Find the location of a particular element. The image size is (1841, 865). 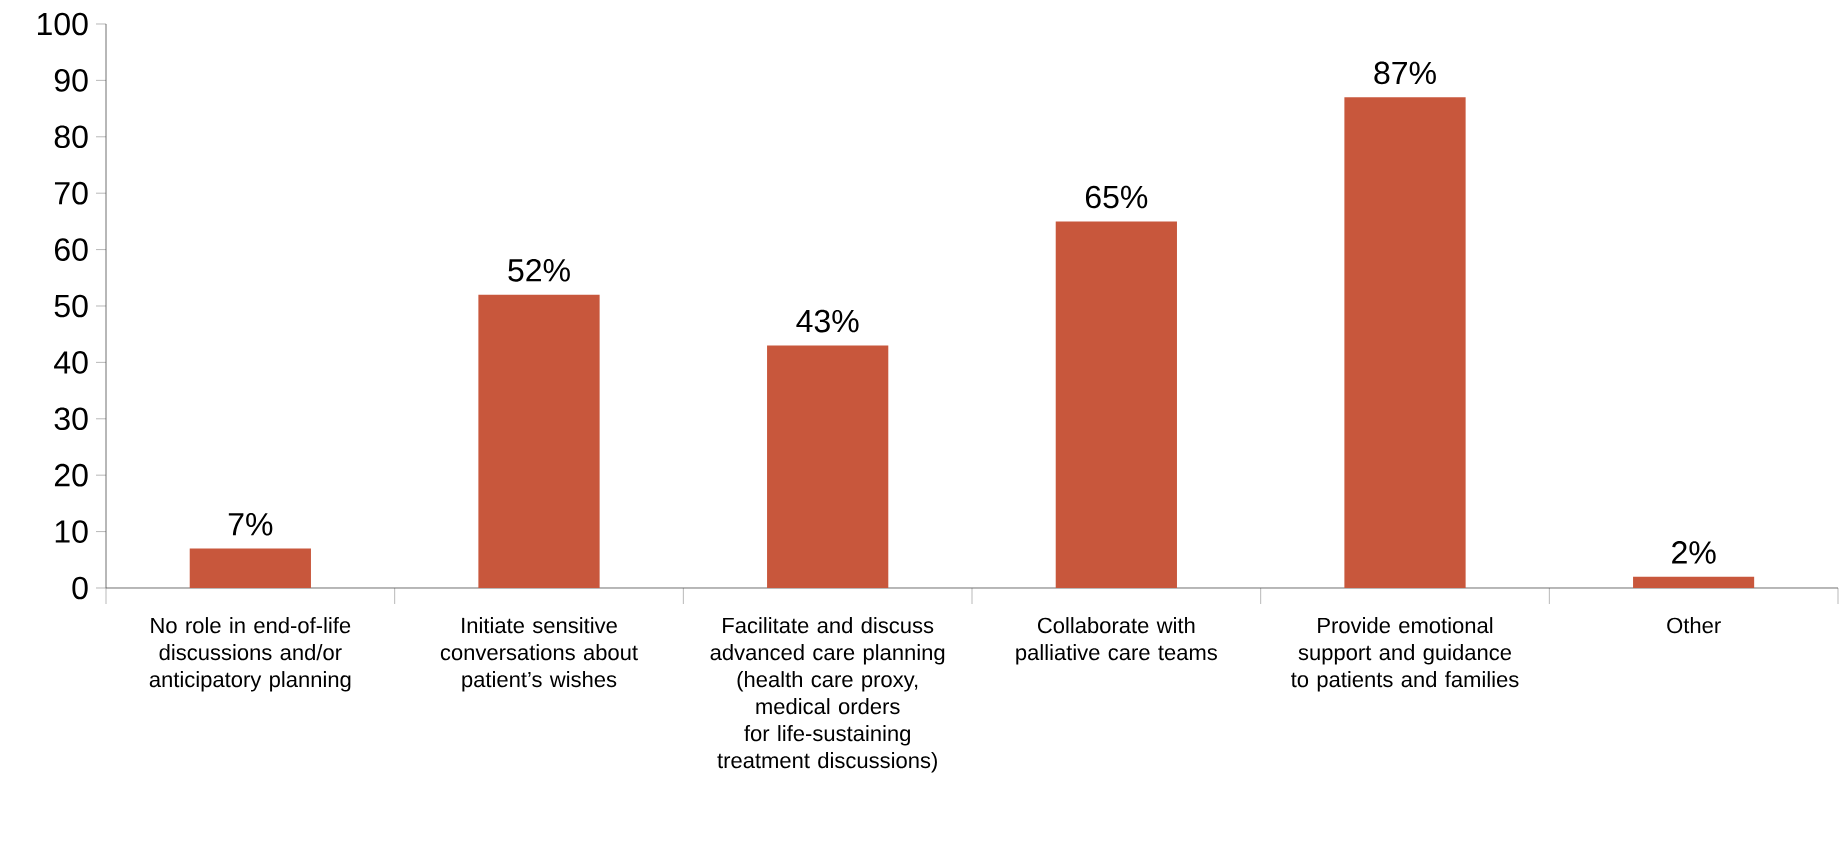

x-tick-label: Provide emotional support and guidance to patients and families is located at coordinates (1405, 654).